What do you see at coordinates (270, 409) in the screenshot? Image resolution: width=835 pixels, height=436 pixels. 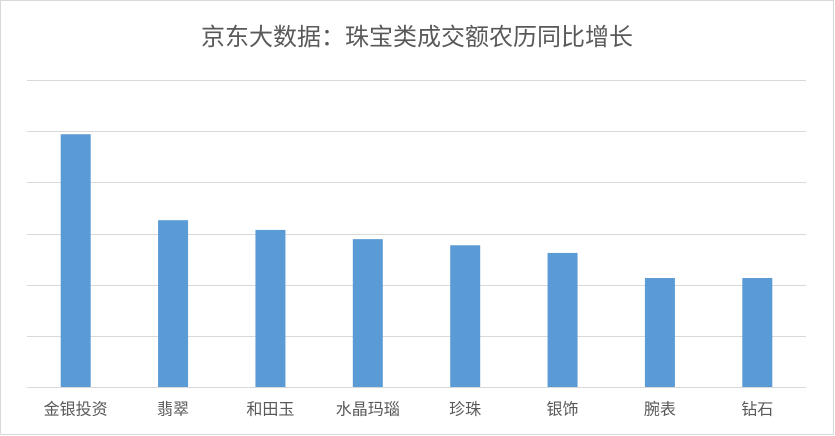 I see `x-tick-label: 和田玉` at bounding box center [270, 409].